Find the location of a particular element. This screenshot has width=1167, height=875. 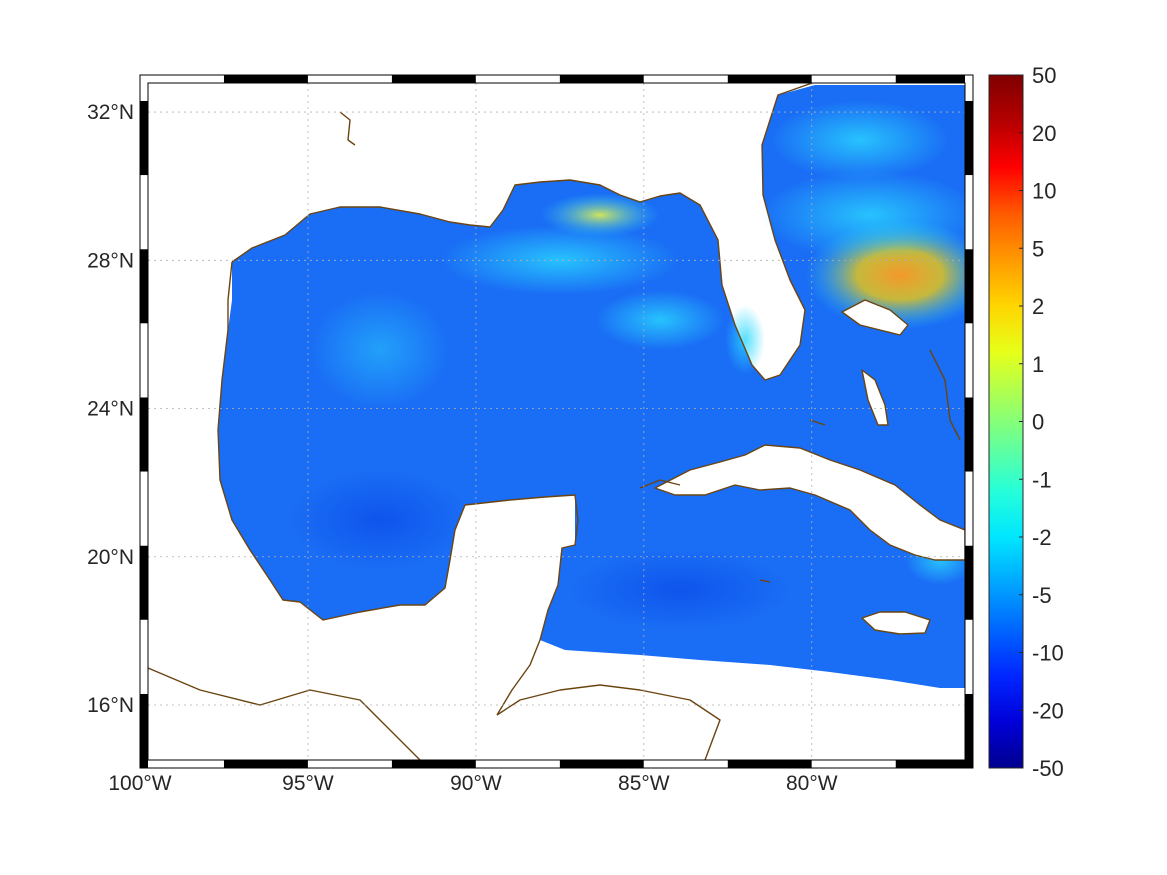

colorbar-tick-label: 2 is located at coordinates (1038, 306).